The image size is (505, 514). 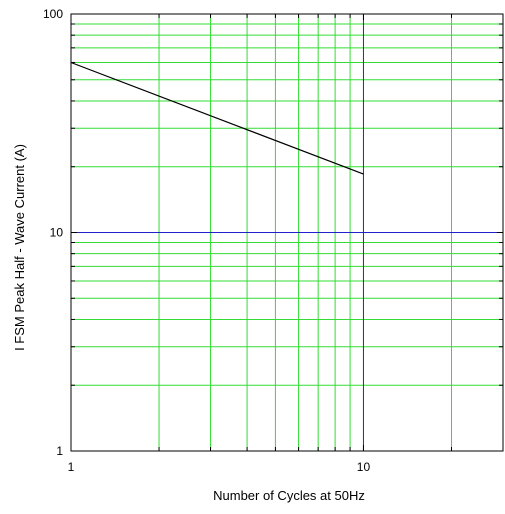 I want to click on y-axis-label: I FSM Peak Half - Wave Current (A), so click(x=19, y=247).